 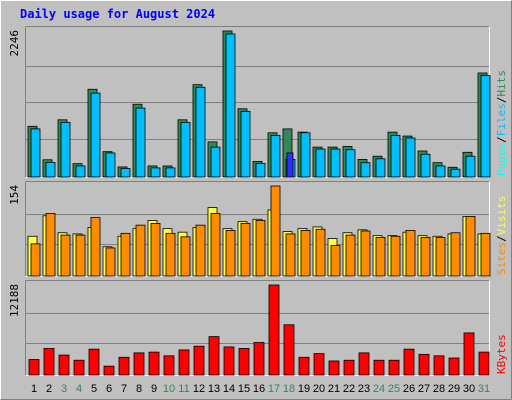 What do you see at coordinates (124, 389) in the screenshot?
I see `x-tick-label: 7` at bounding box center [124, 389].